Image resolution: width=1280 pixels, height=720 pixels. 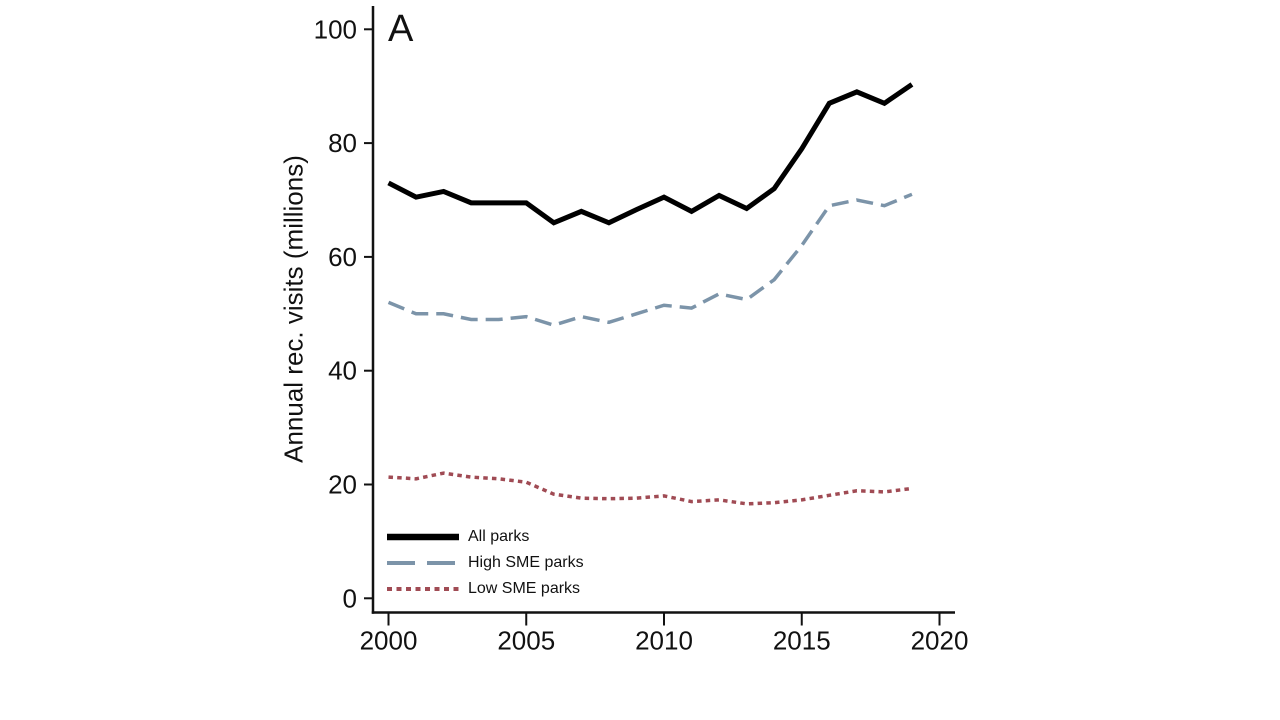 I want to click on legend: All parks High SME parks Low SME parks, so click(x=517, y=563).